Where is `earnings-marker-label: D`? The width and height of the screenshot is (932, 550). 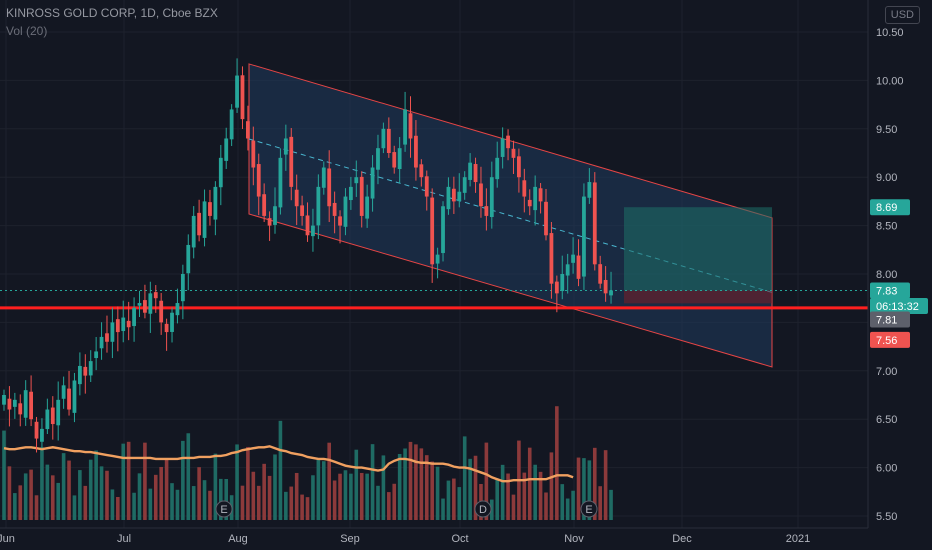
earnings-marker-label: D is located at coordinates (483, 510).